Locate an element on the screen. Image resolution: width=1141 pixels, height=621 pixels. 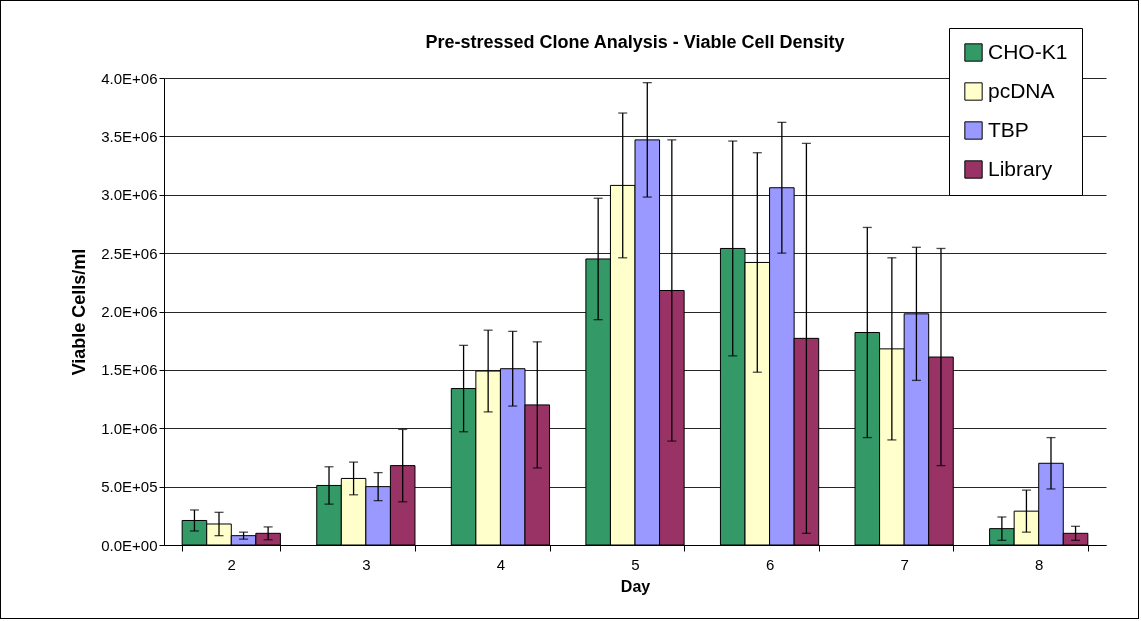
y-tick-label: 2.5E+06 is located at coordinates (129, 253).